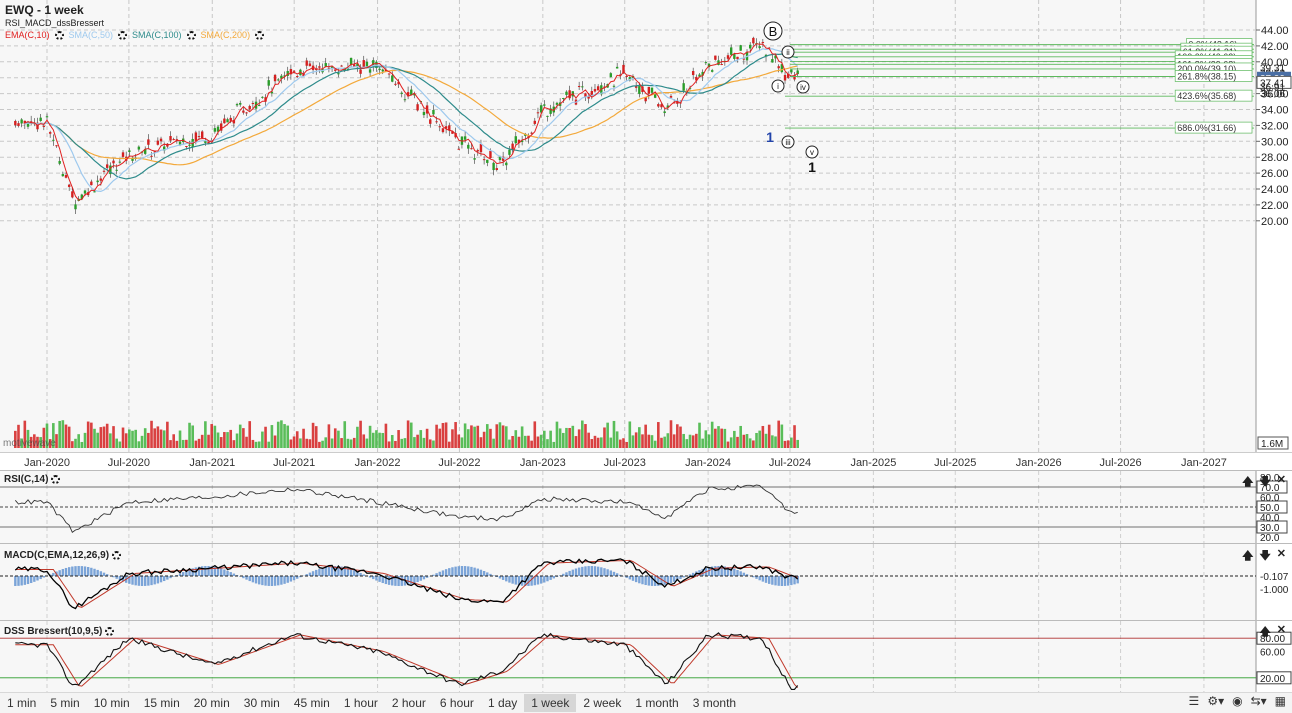 The height and width of the screenshot is (713, 1292). What do you see at coordinates (64, 703) in the screenshot?
I see `timeframe-button-5-min: 5 min` at bounding box center [64, 703].